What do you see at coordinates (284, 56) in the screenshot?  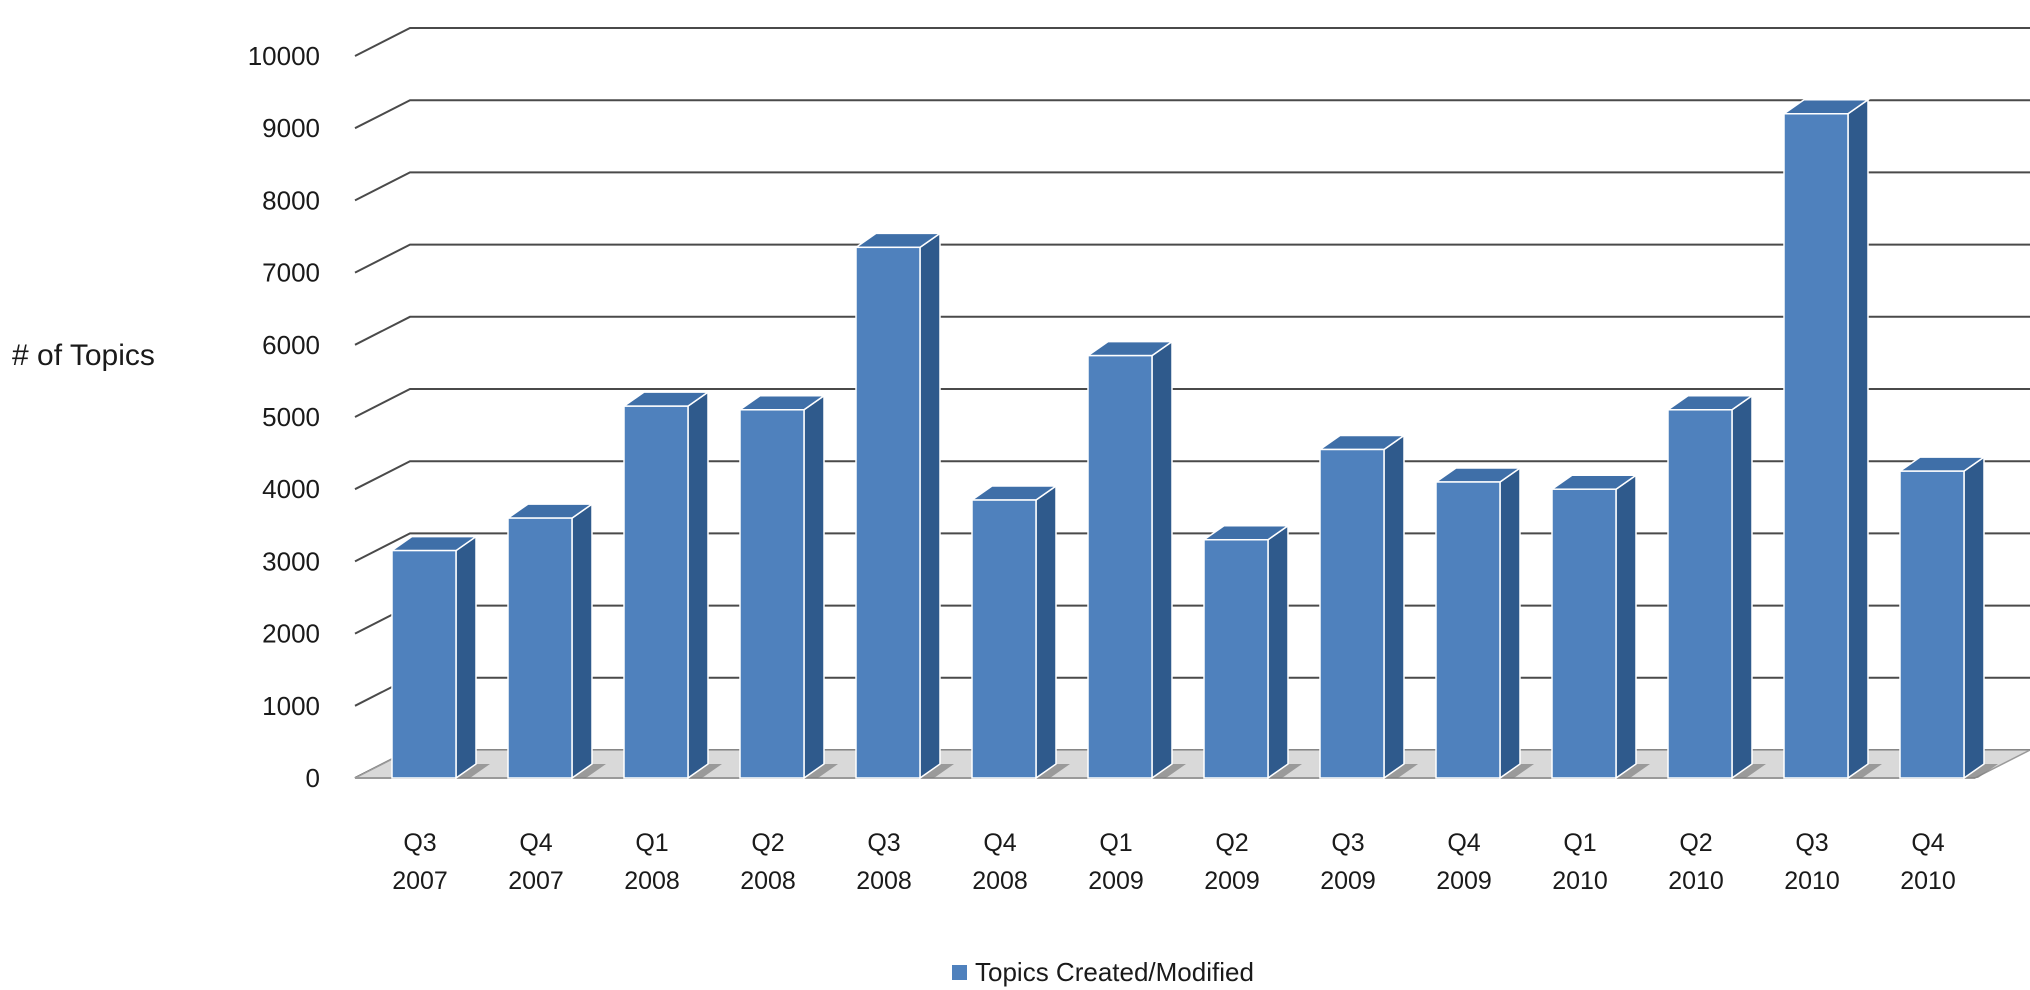 I see `y-tick-label: 10000` at bounding box center [284, 56].